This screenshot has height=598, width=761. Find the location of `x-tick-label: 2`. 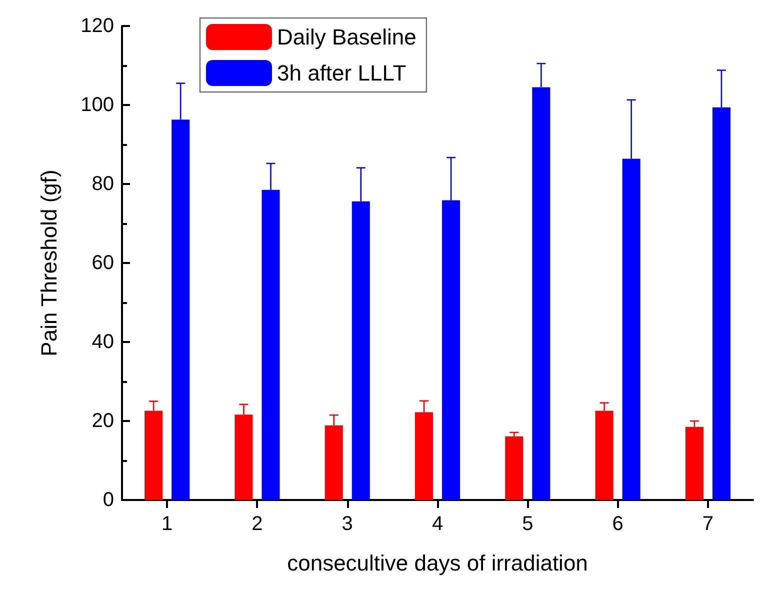

x-tick-label: 2 is located at coordinates (257, 524).